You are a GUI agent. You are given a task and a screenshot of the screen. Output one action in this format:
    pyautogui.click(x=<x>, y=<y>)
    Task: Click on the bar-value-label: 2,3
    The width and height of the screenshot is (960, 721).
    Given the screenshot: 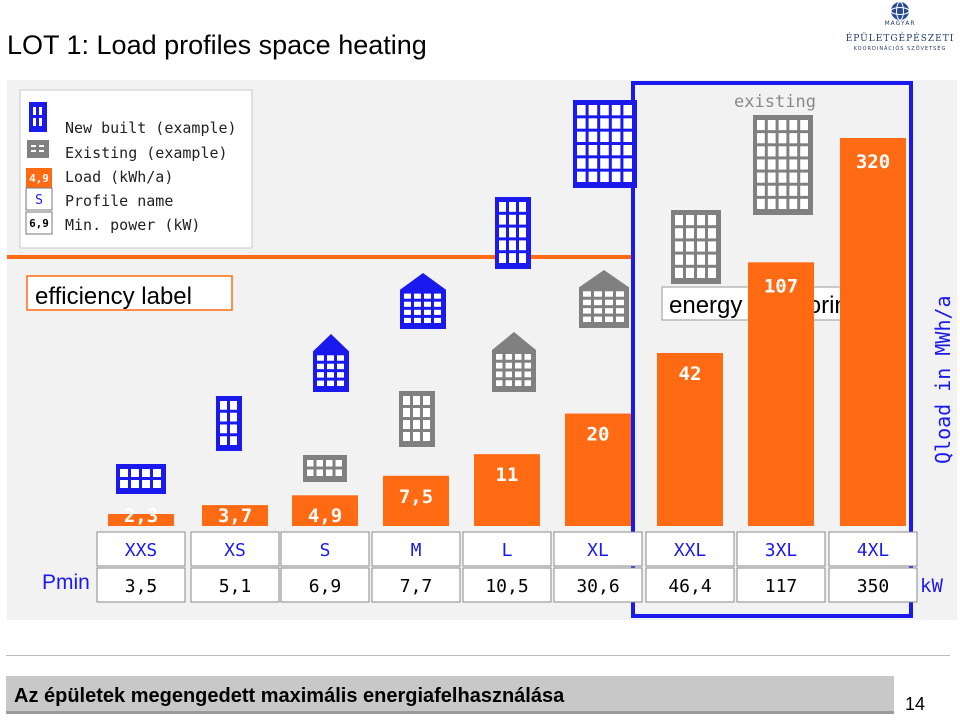 What is the action you would take?
    pyautogui.click(x=141, y=516)
    